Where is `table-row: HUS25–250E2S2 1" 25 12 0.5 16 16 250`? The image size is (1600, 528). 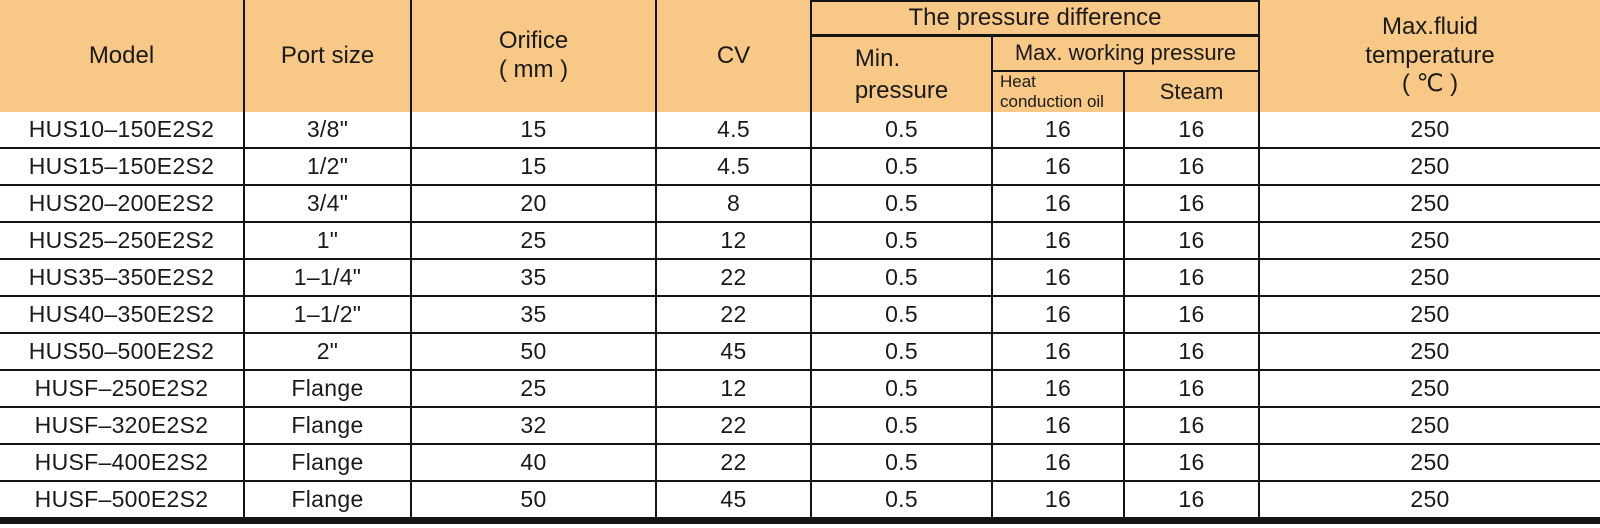 table-row: HUS25–250E2S2 1" 25 12 0.5 16 16 250 is located at coordinates (800, 241).